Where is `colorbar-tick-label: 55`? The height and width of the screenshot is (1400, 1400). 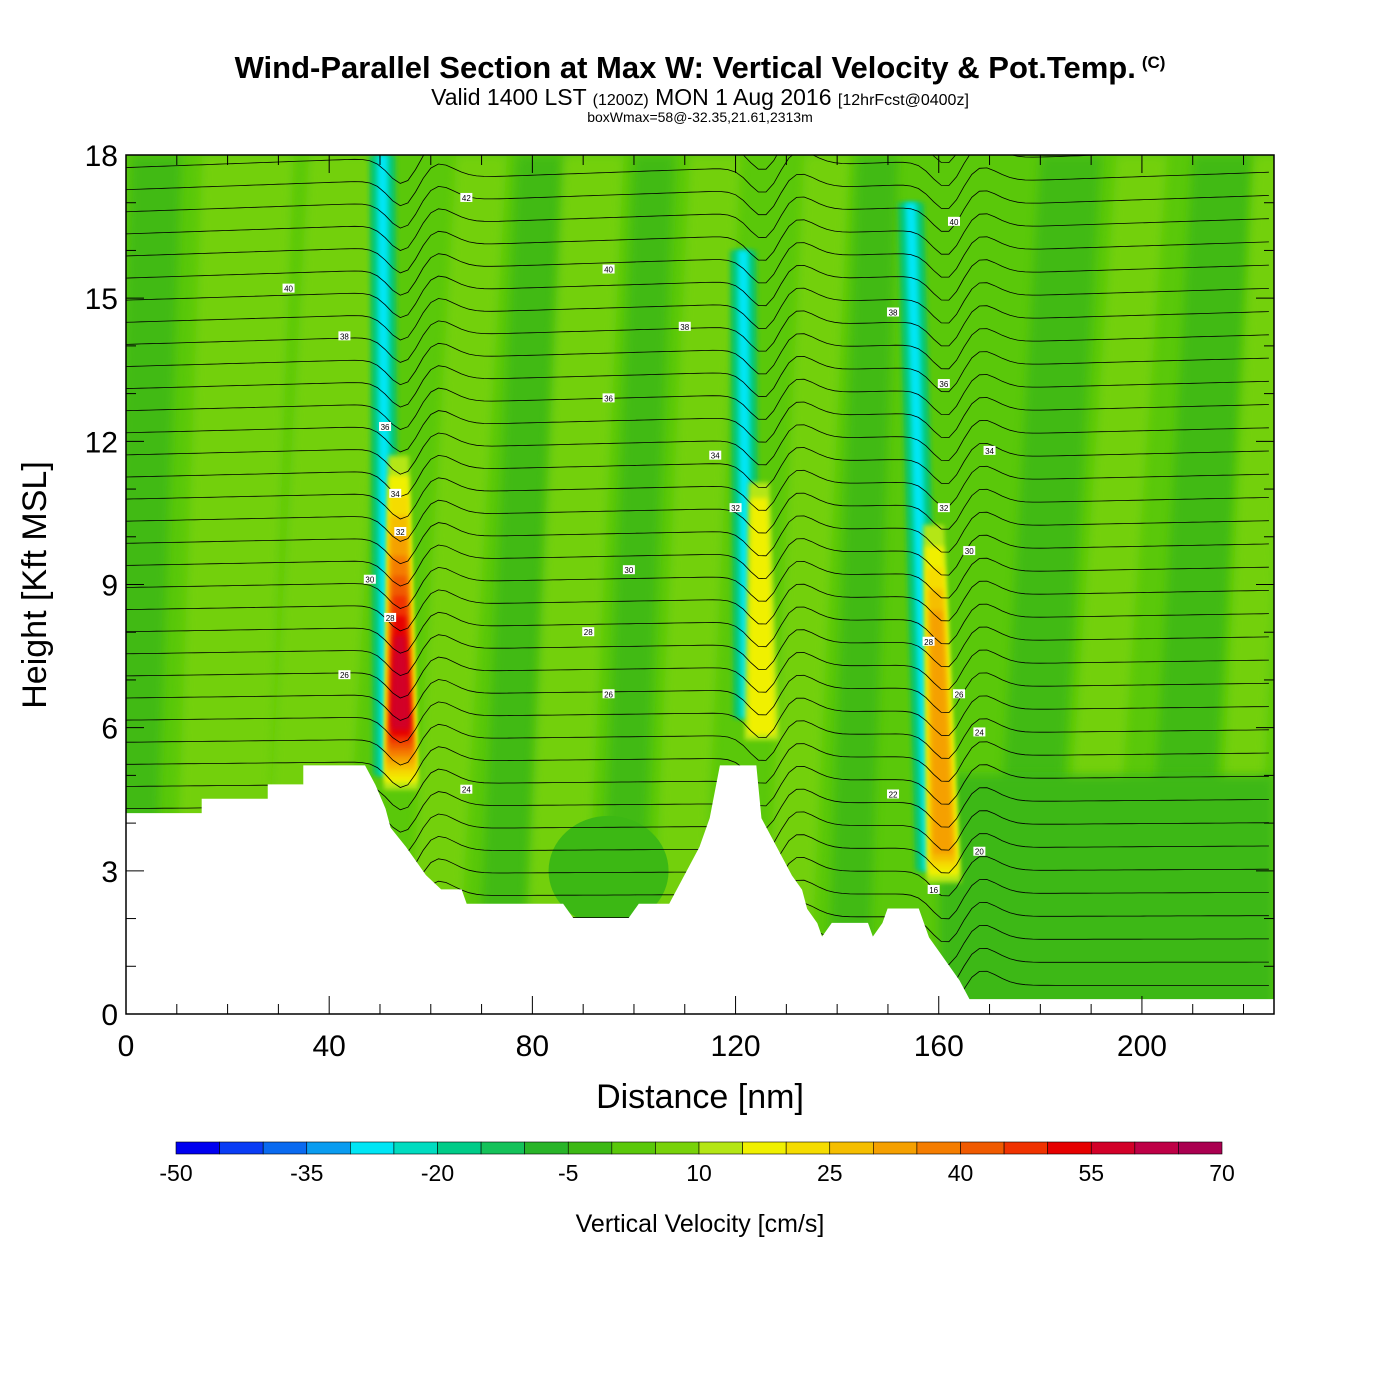 colorbar-tick-label: 55 is located at coordinates (1091, 1173).